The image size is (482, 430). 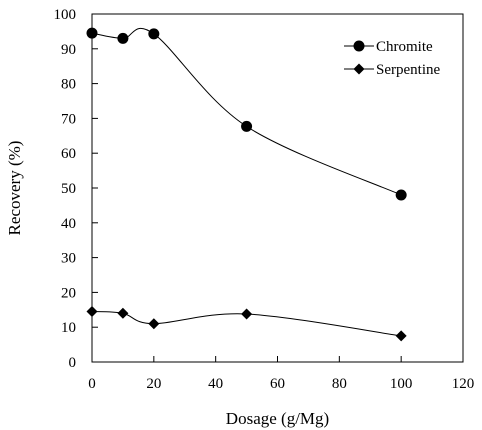 I want to click on y-tick-label: 40, so click(x=68, y=224).